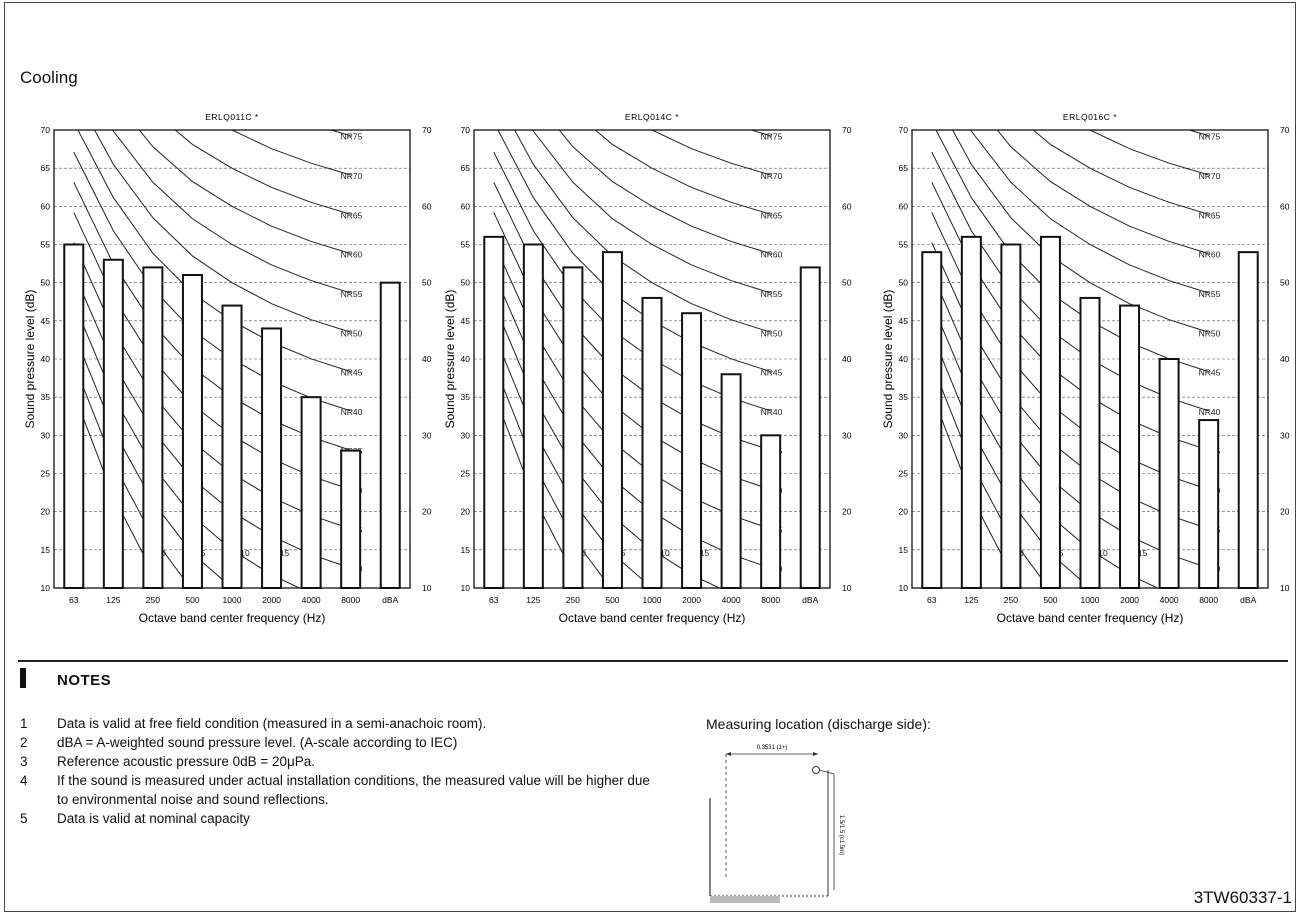 The height and width of the screenshot is (917, 1302). I want to click on y-tick-label: 65, so click(46, 168).